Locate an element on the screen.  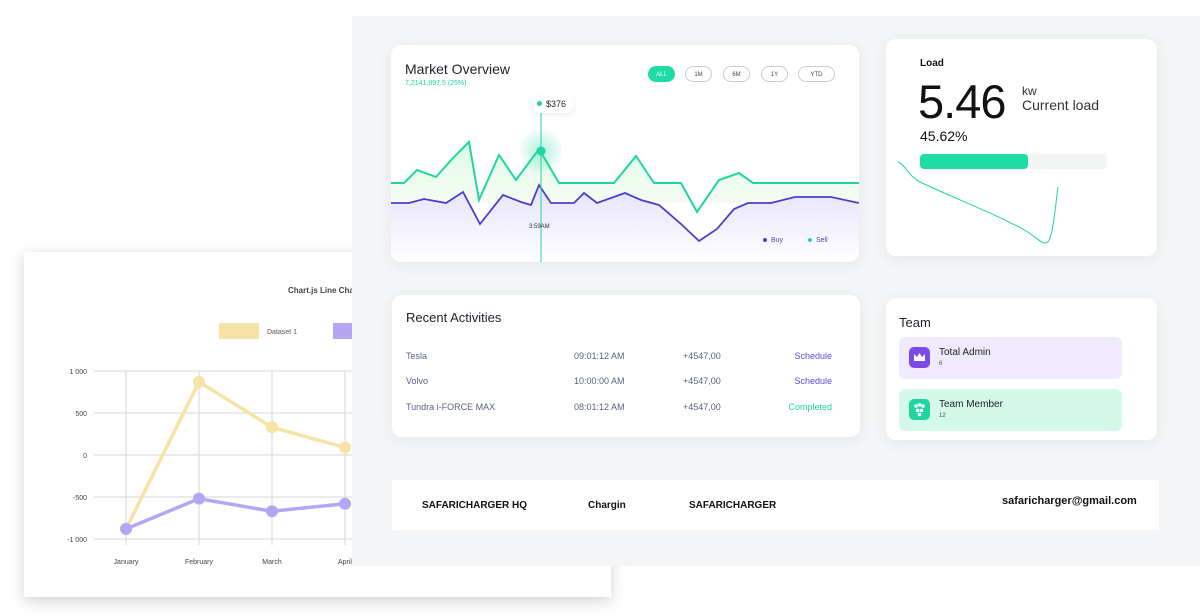
x-tick-february: February is located at coordinates (199, 562).